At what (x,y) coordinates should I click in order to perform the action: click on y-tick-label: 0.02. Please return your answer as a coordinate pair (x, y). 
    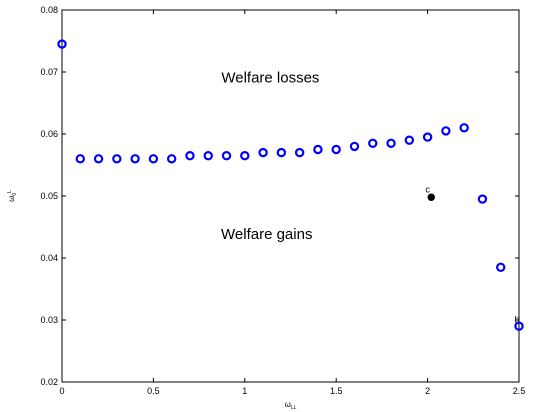
    Looking at the image, I should click on (49, 382).